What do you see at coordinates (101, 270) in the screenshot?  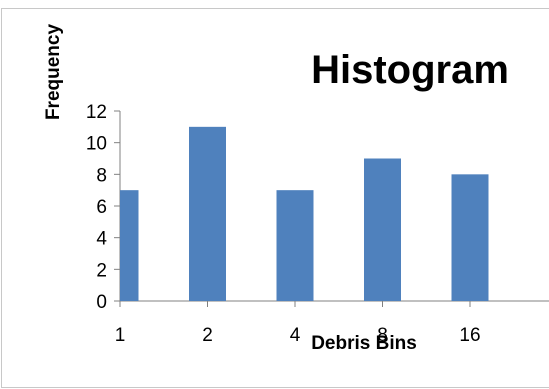 I see `y-tick-label: 2` at bounding box center [101, 270].